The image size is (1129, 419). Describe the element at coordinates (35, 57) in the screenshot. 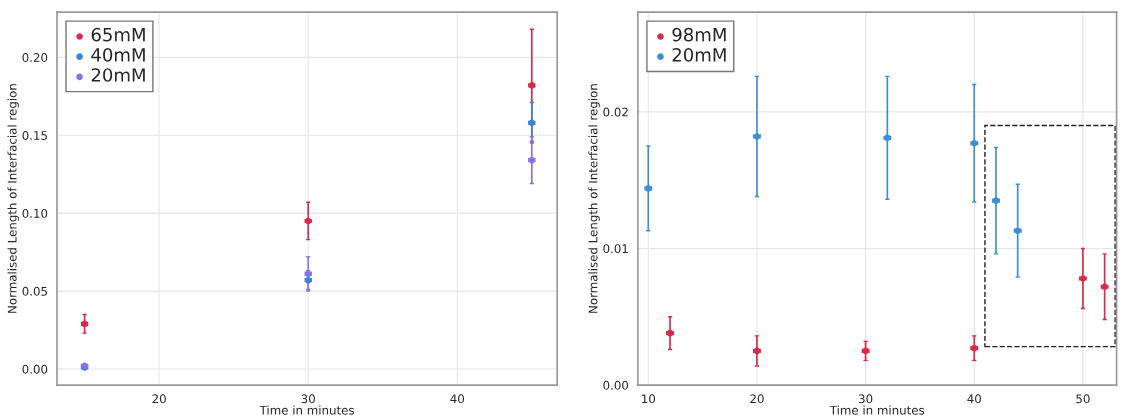

I see `y-tick-label: 0.20` at that location.